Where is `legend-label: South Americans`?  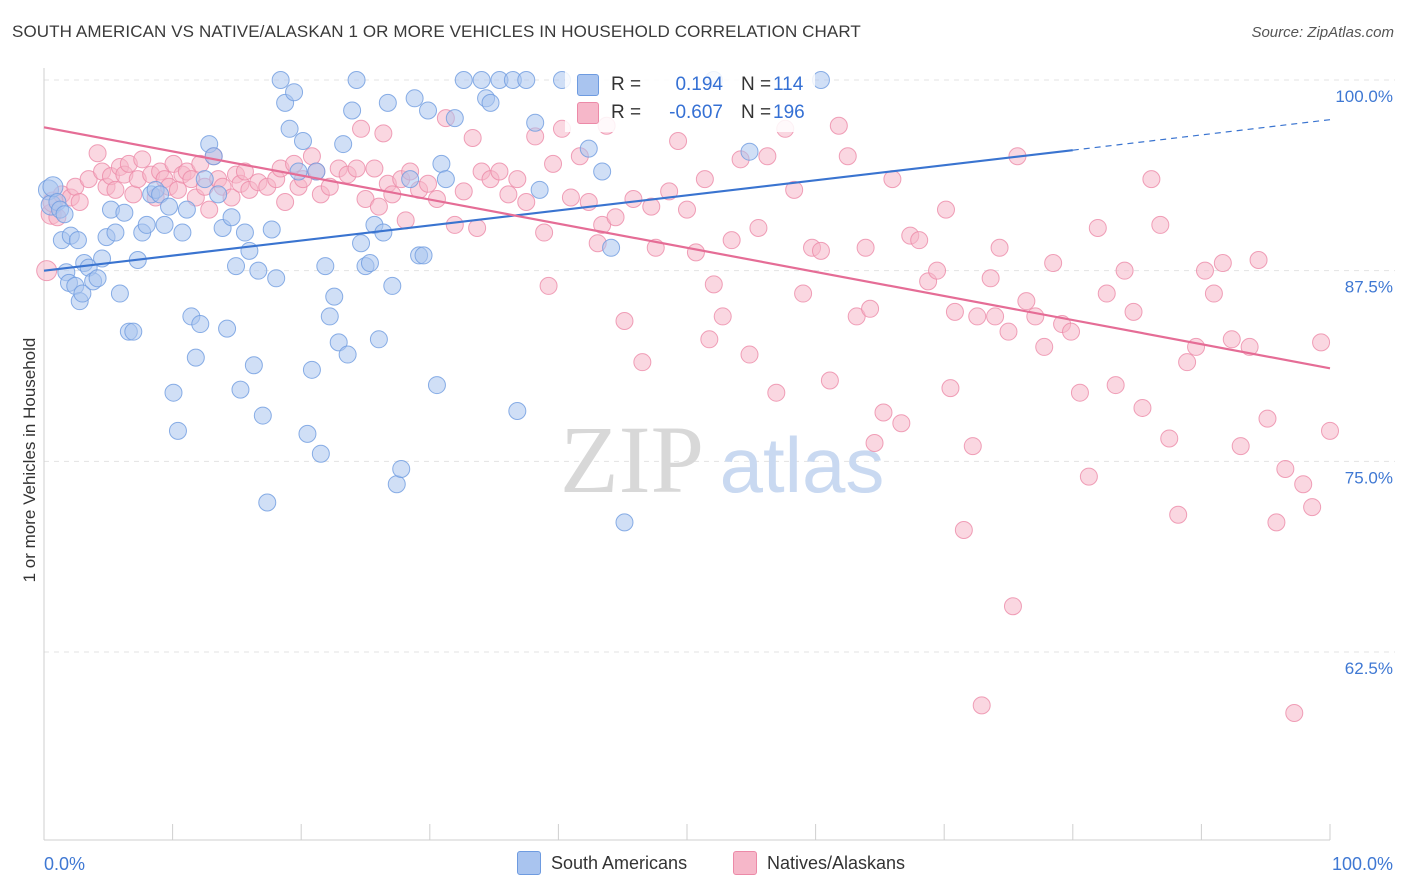
legend-label: South Americans is located at coordinates (619, 862).